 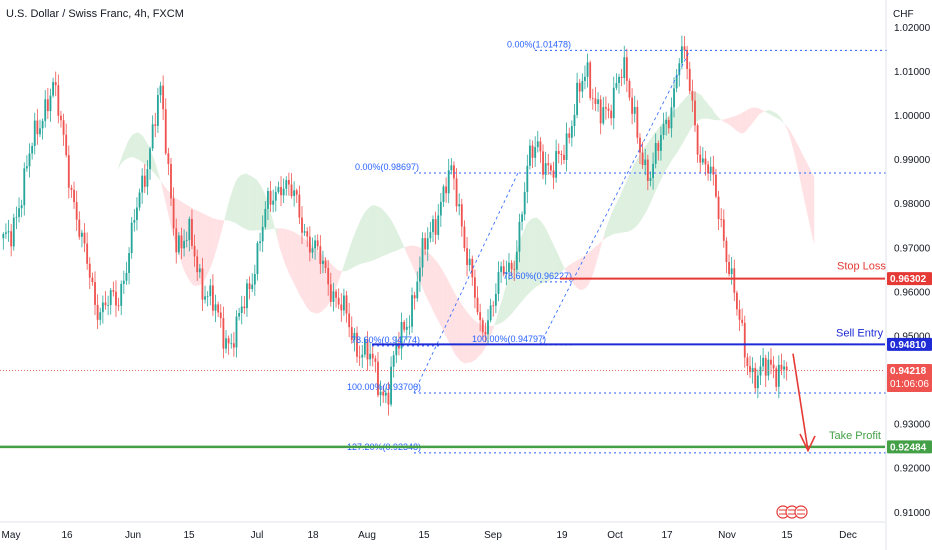 What do you see at coordinates (95, 14) in the screenshot?
I see `symbol-title: U.S. Dollar / Swiss Franc, 4h, FXCM` at bounding box center [95, 14].